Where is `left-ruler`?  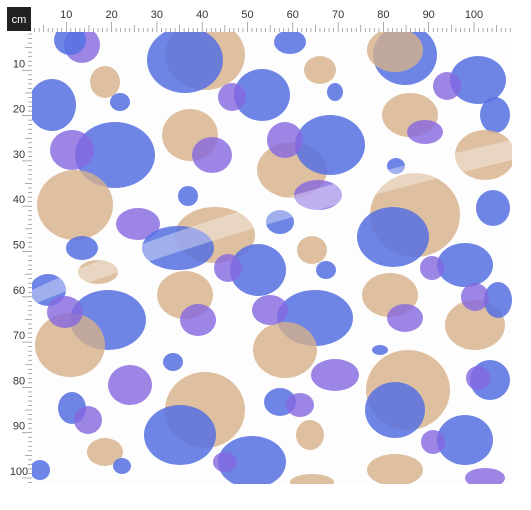
left-ruler is located at coordinates (18, 244).